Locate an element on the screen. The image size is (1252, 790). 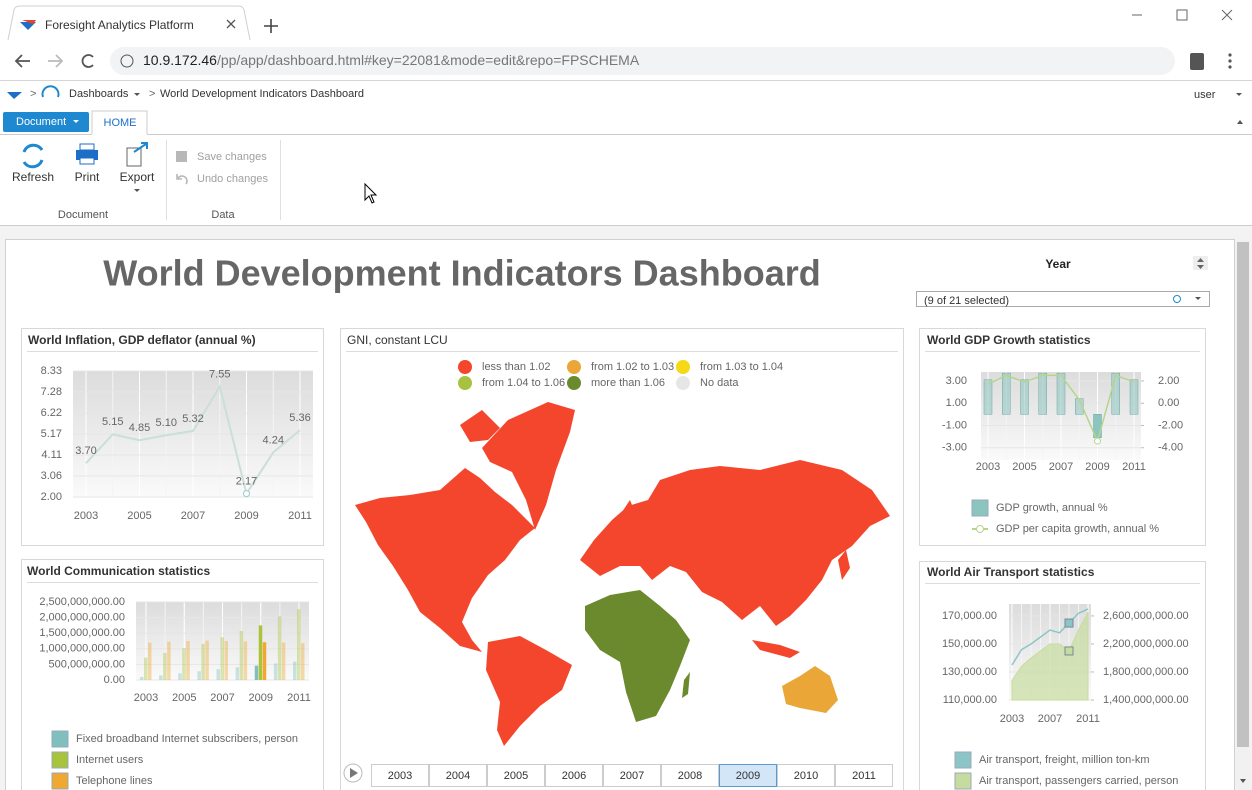
y-tick-label: 5.17 is located at coordinates (51, 434).